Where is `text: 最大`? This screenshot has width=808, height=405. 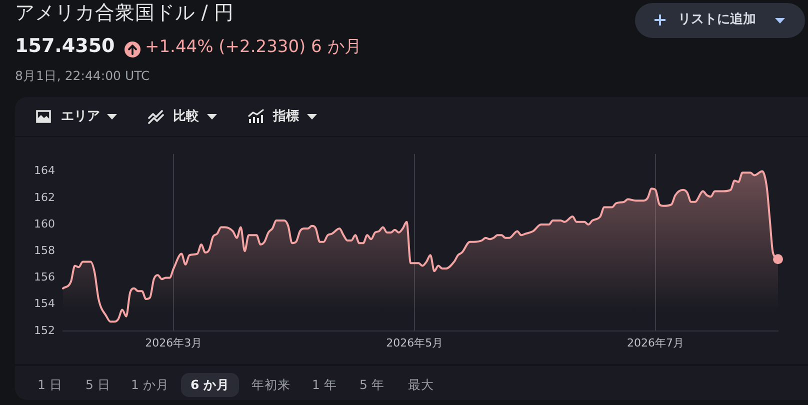 text: 最大 is located at coordinates (421, 384).